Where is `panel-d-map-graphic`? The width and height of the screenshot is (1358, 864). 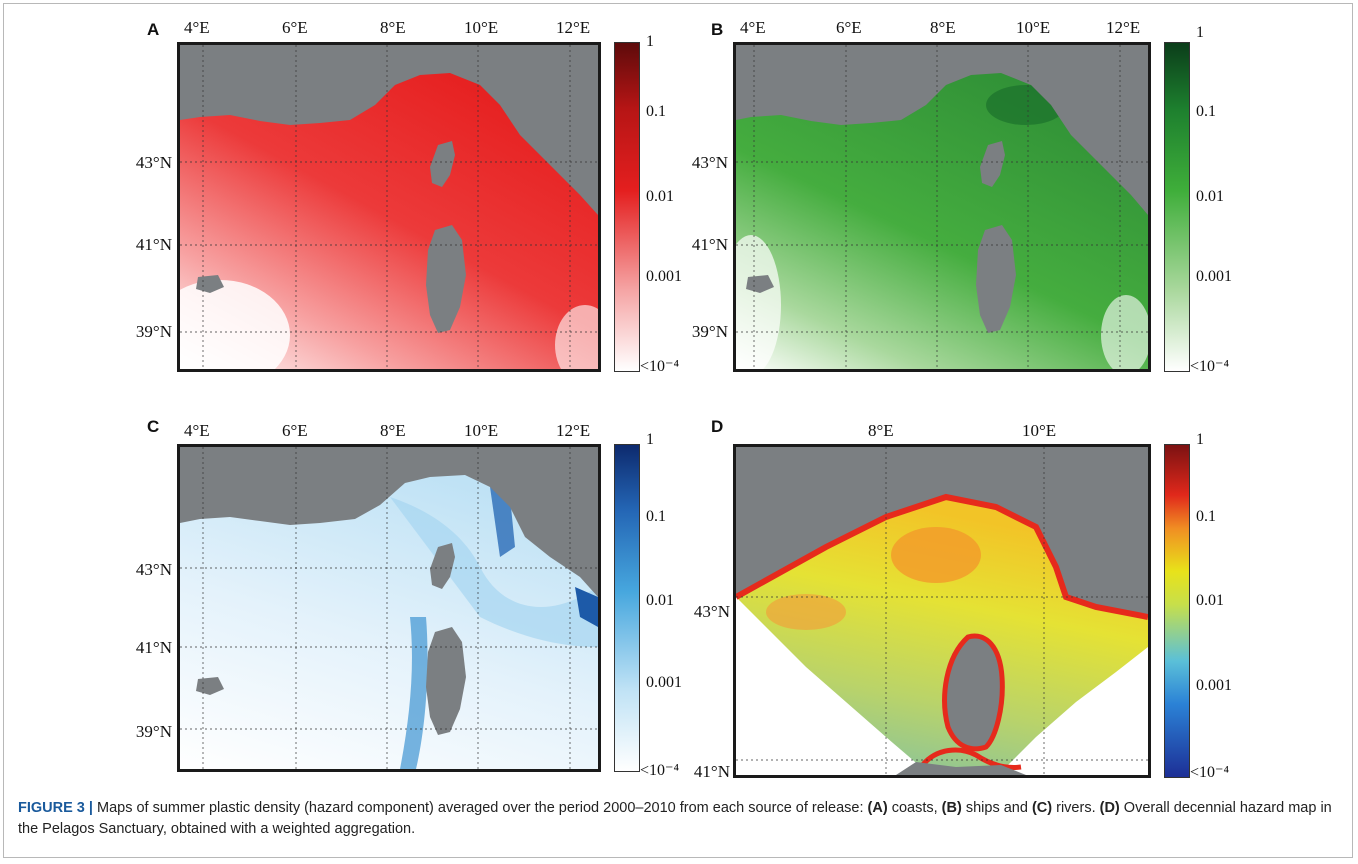
panel-d-map-graphic is located at coordinates (942, 611).